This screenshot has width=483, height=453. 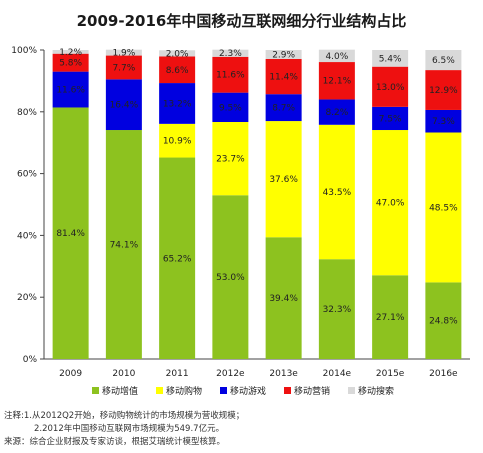 I want to click on bar-value-label: 23.7%, so click(x=230, y=160).